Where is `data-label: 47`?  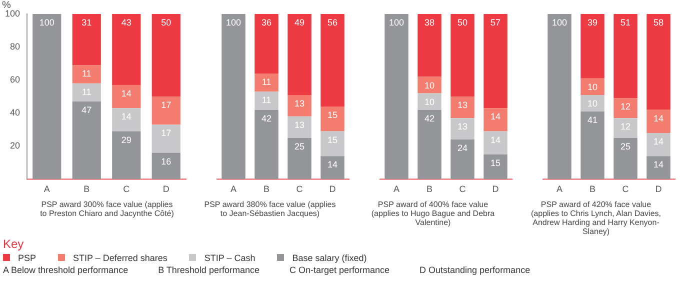
data-label: 47 is located at coordinates (87, 110).